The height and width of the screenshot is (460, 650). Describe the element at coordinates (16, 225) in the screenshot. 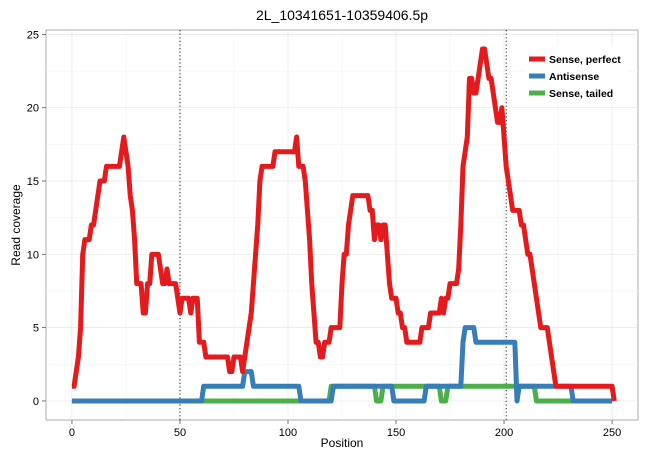

I see `y-axis-label: Read coverage` at that location.